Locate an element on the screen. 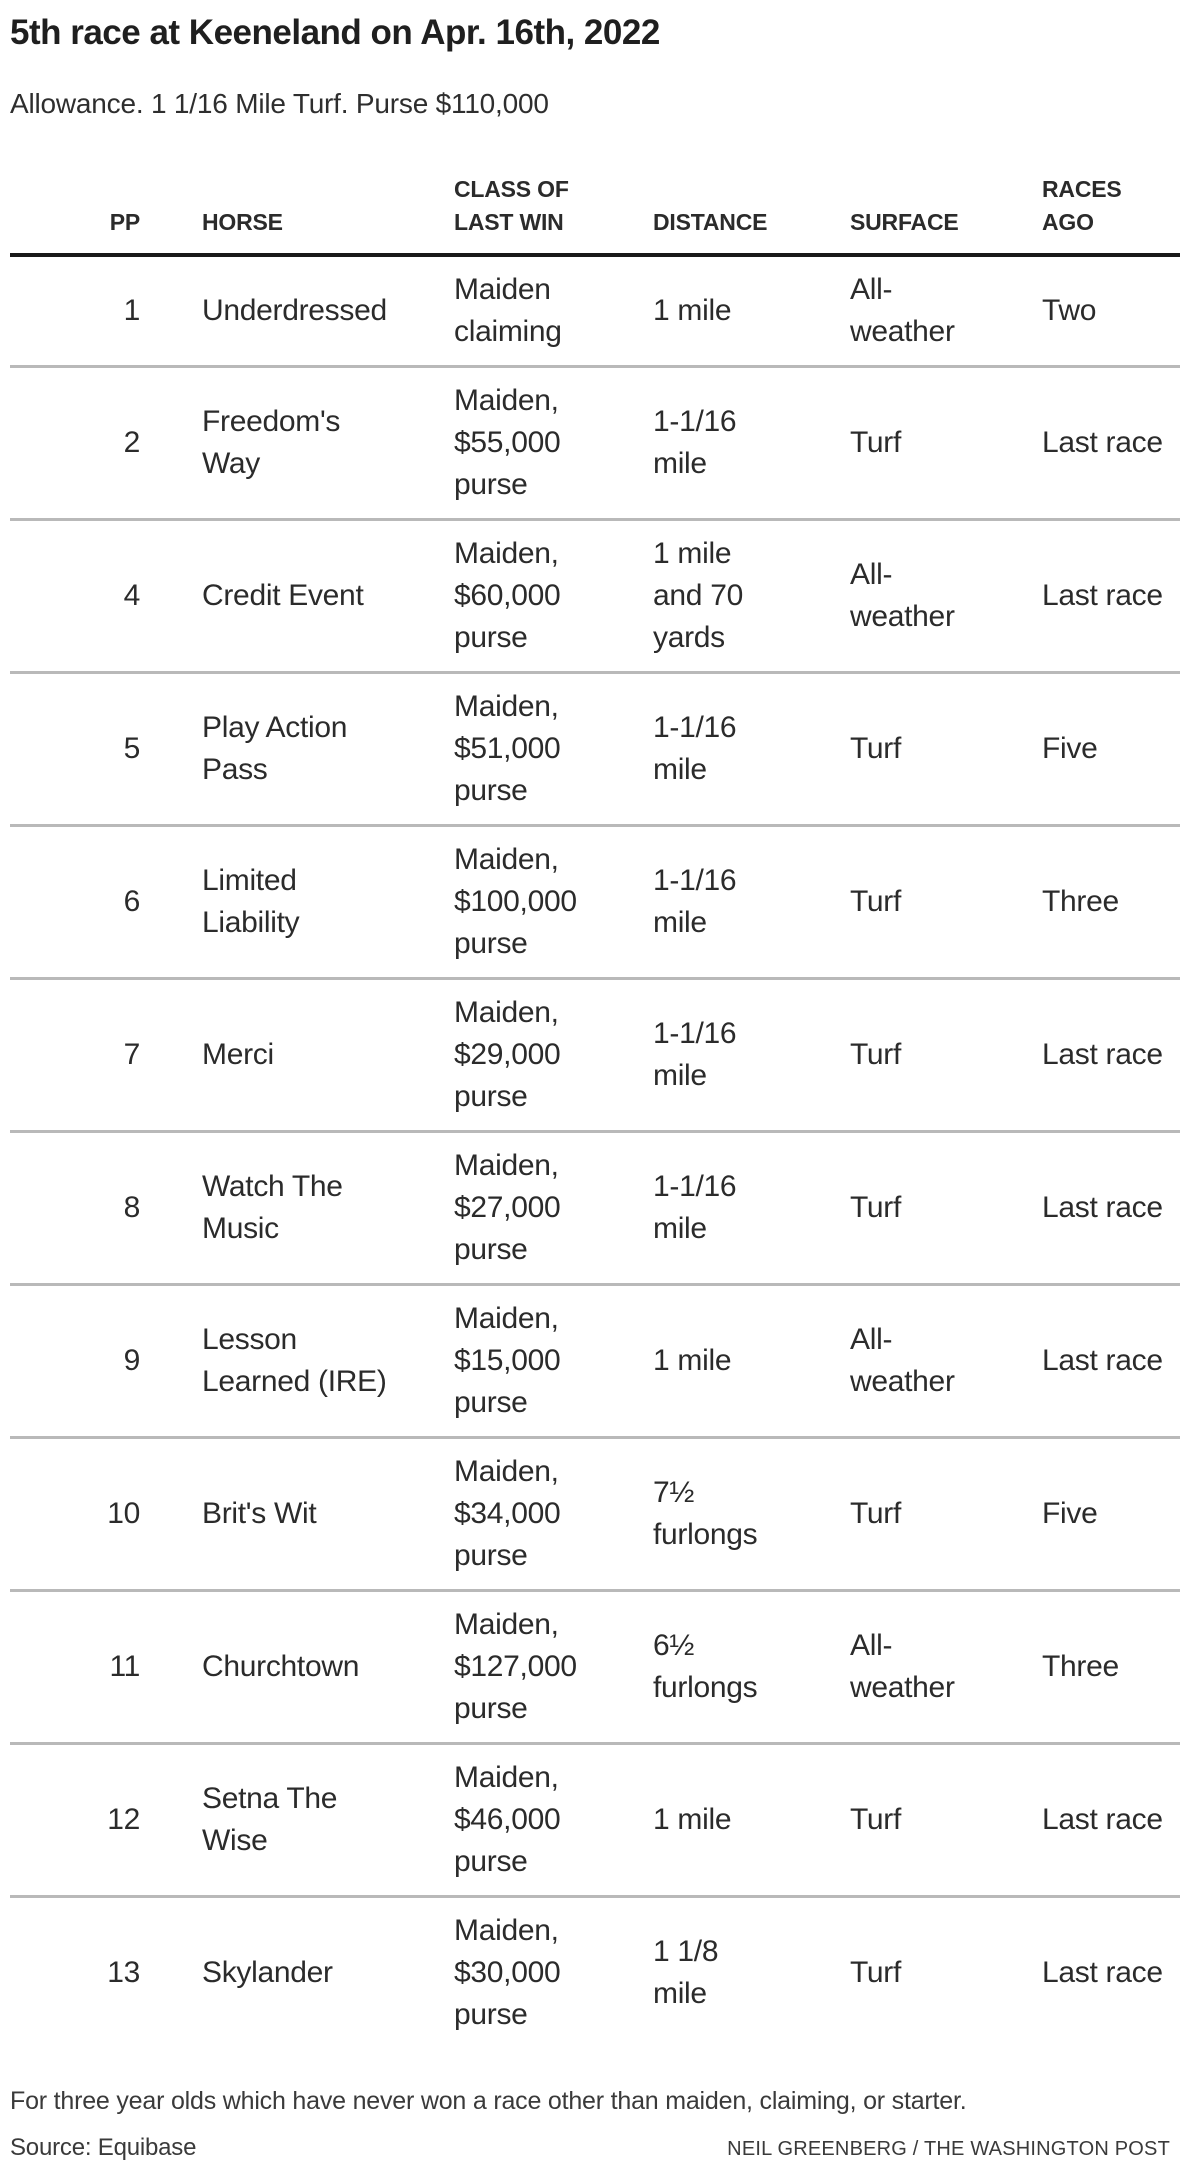 This screenshot has width=1180, height=2182. cell-horse: Underdressed is located at coordinates (328, 311).